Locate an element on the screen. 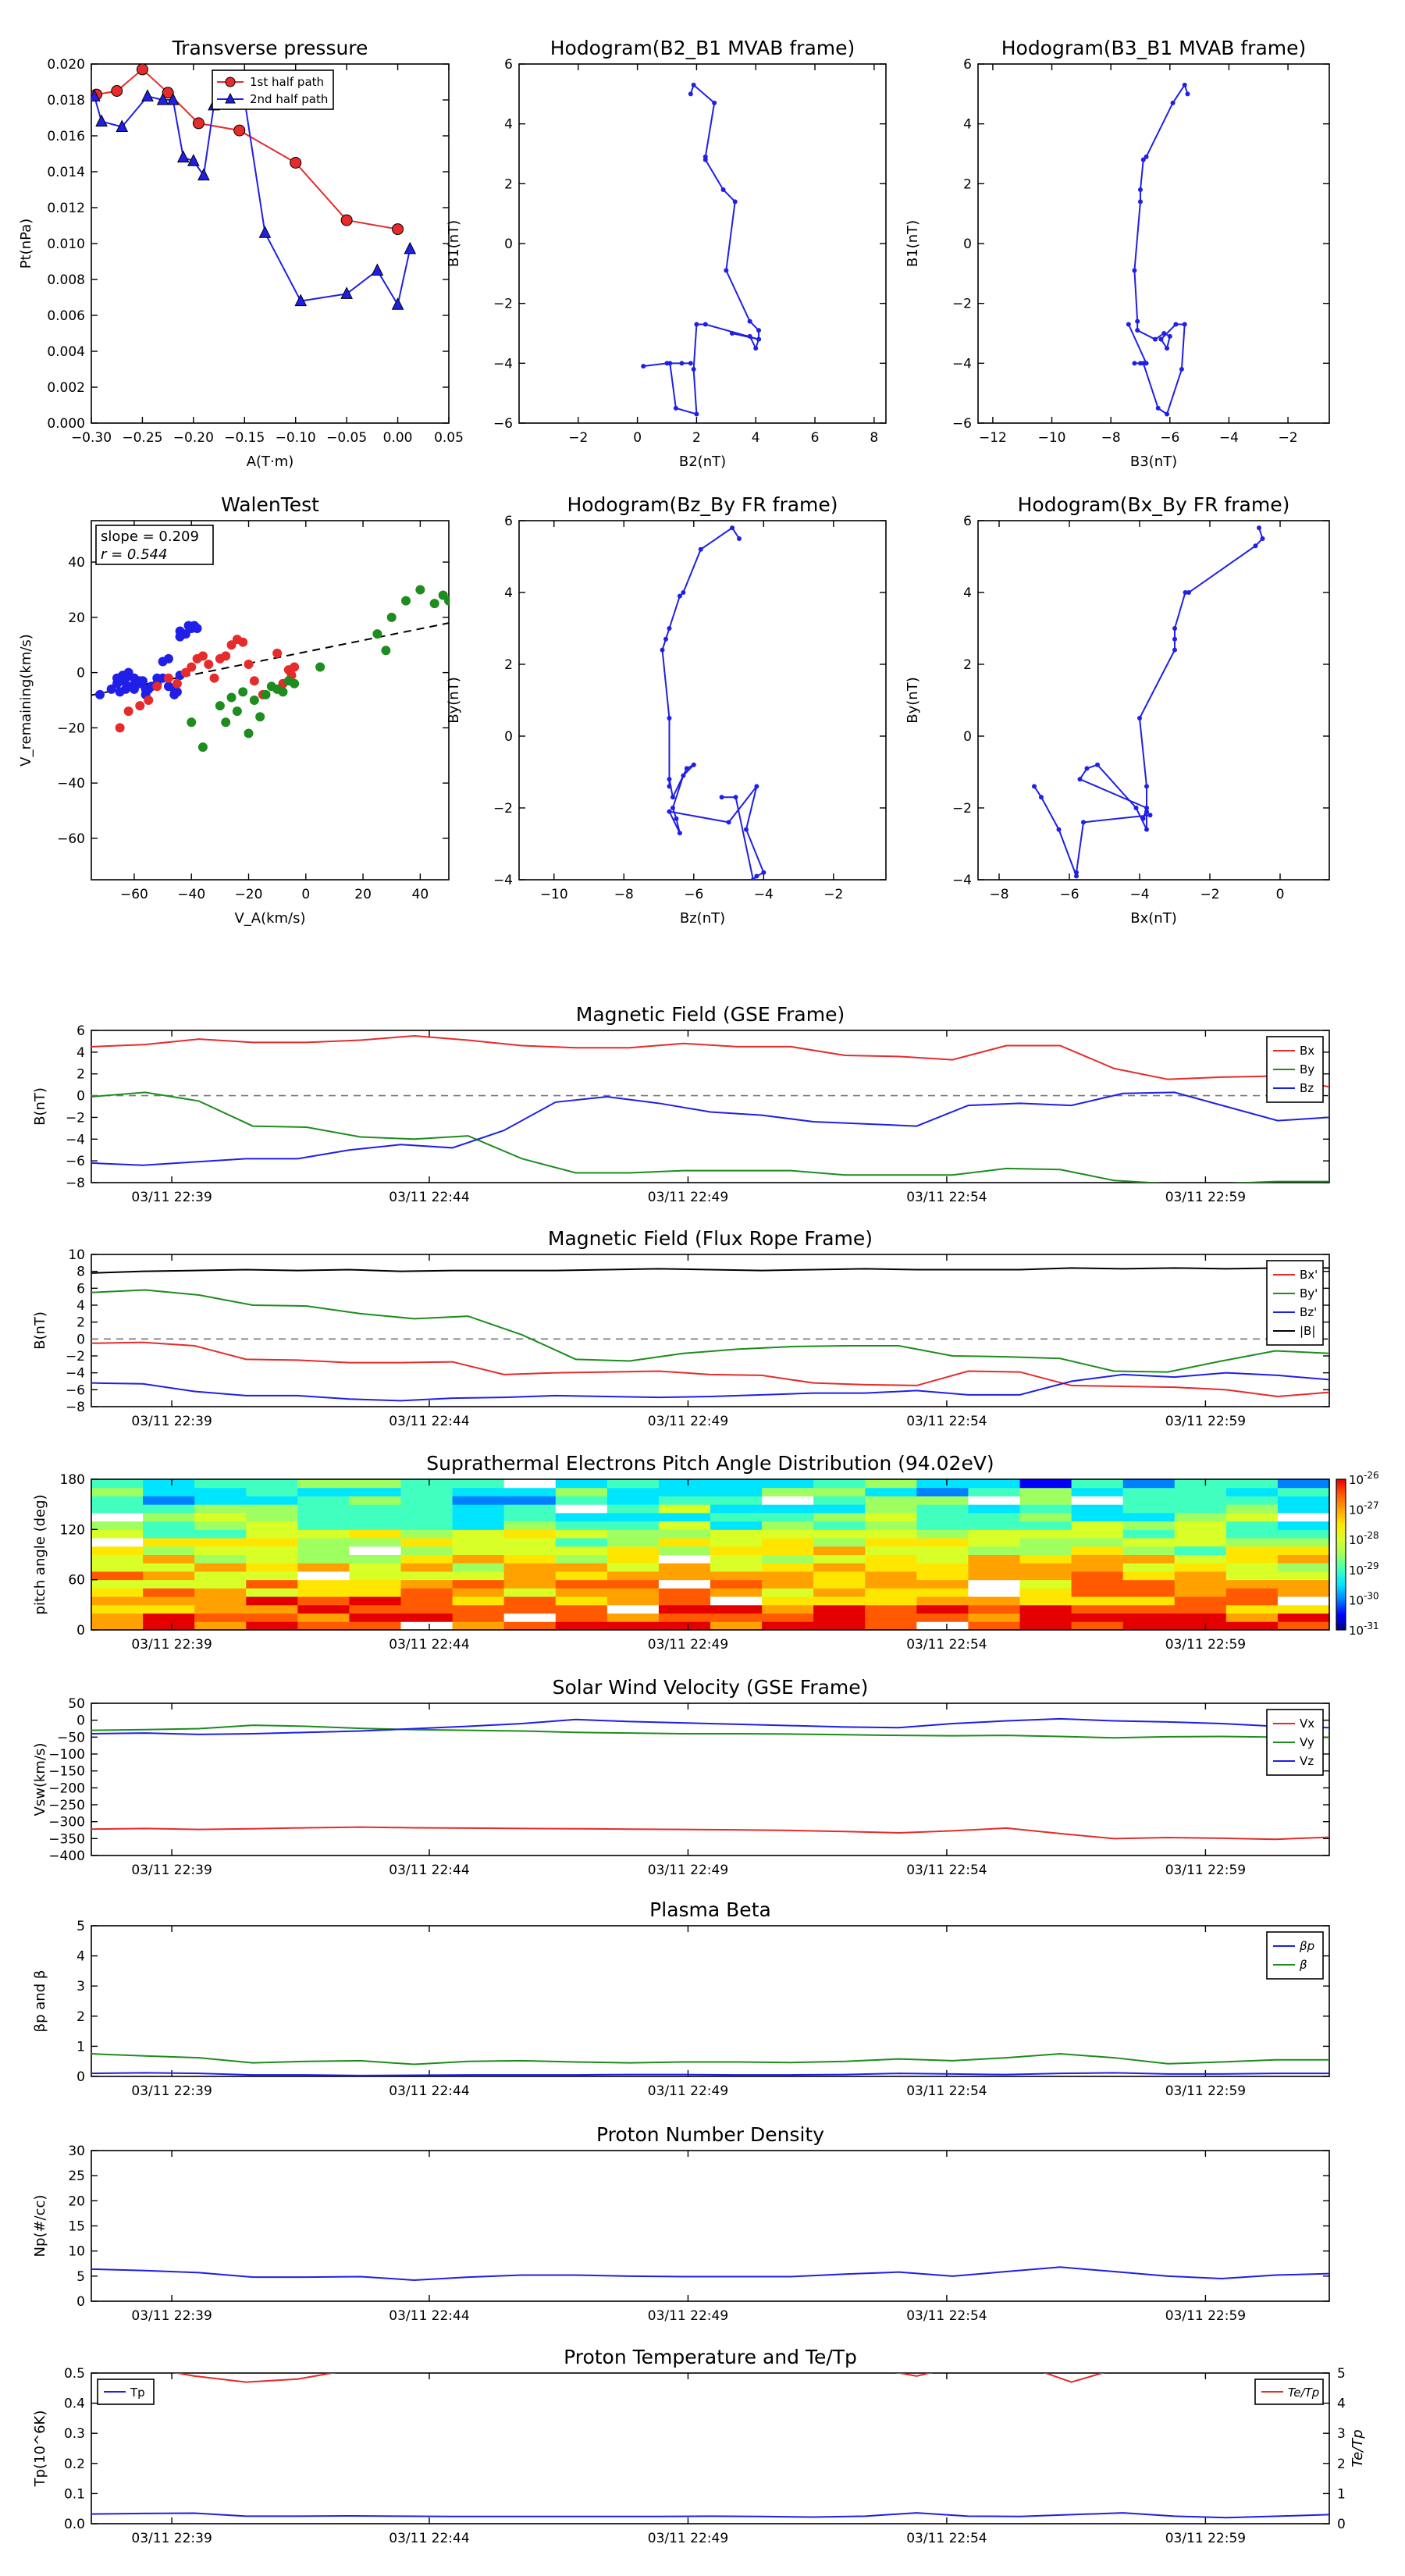  legend-label: Bx is located at coordinates (1307, 1051).